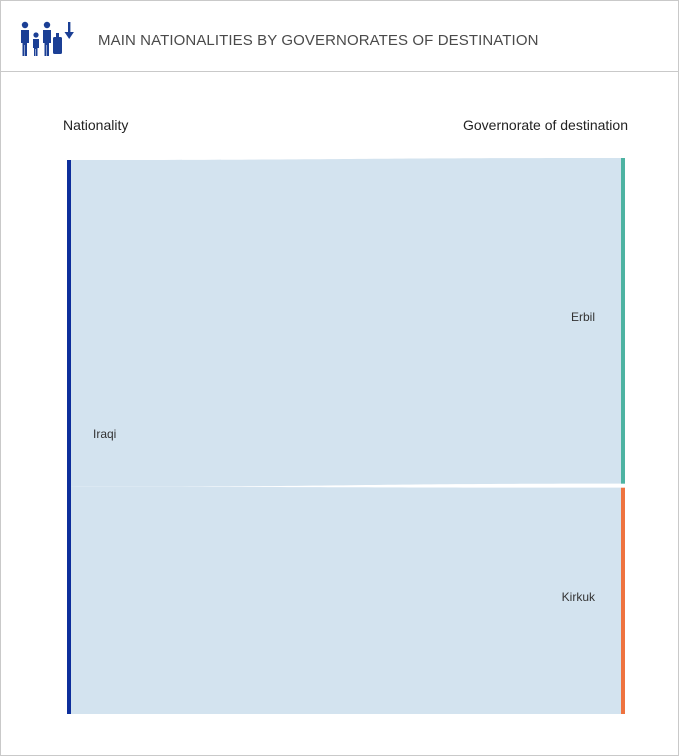 The height and width of the screenshot is (756, 679). Describe the element at coordinates (623, 600) in the screenshot. I see `sankey-node-kirkuk` at that location.